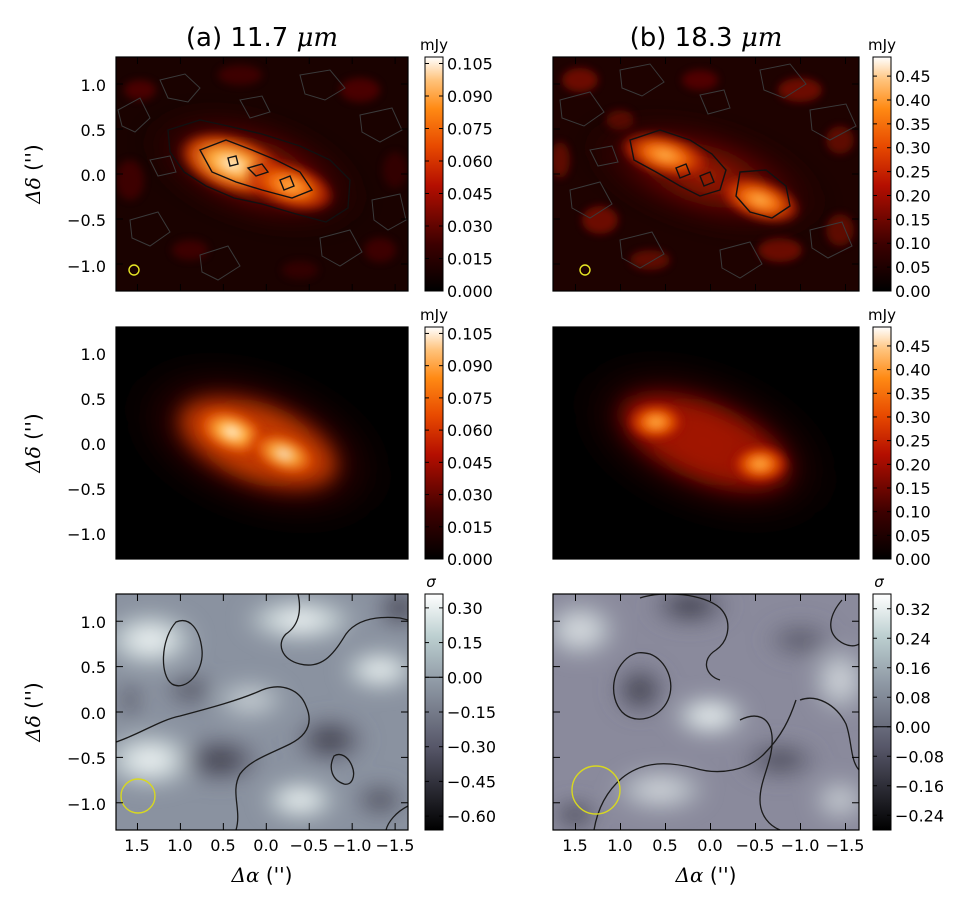  Describe the element at coordinates (706, 174) in the screenshot. I see `heatmap-observed-b` at that location.